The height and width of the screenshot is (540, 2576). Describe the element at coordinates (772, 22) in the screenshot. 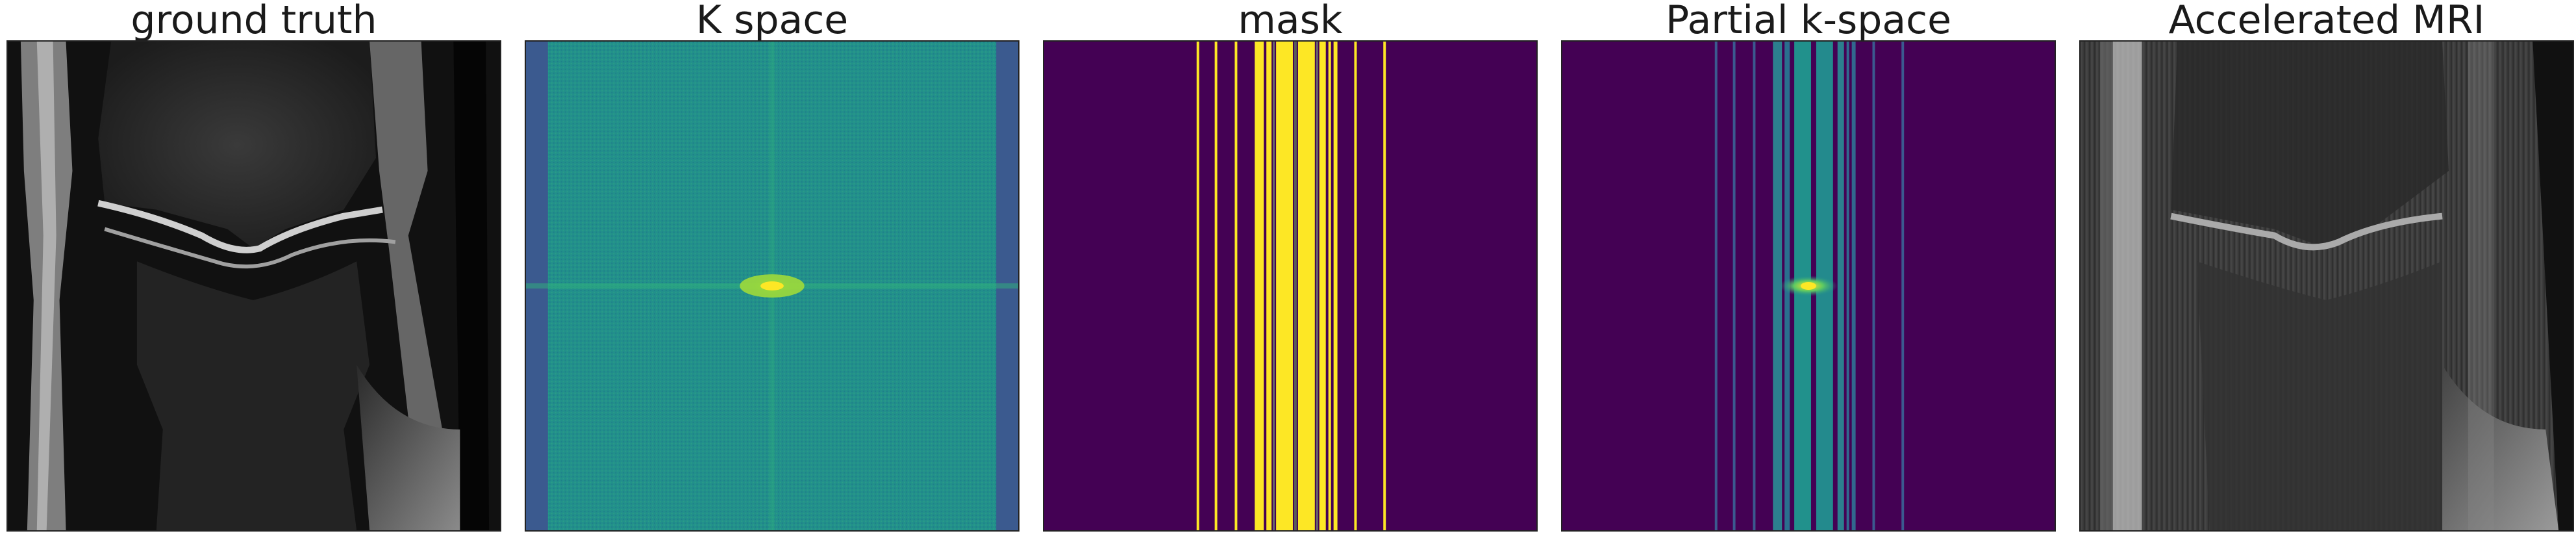

I see `k-space-title: K space` at that location.